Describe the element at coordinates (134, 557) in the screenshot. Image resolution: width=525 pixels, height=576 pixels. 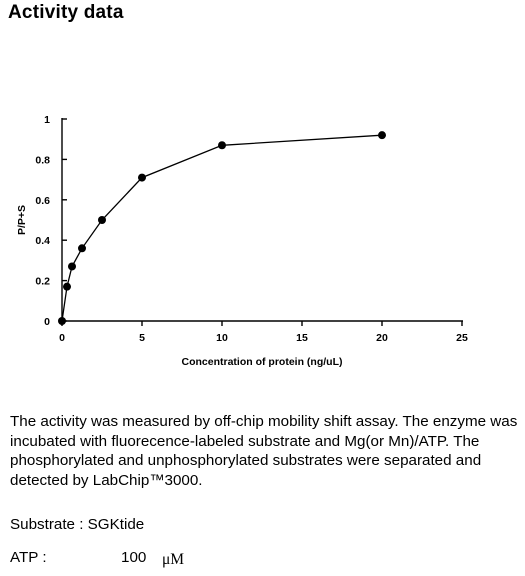
I see `atp-value: 100` at that location.